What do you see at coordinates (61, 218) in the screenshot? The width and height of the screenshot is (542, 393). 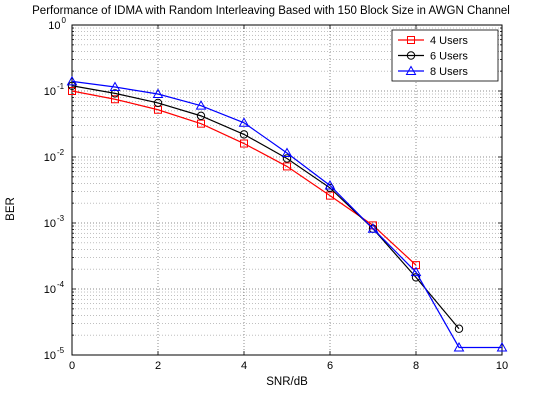 I see `y-tick-exponent: -3` at bounding box center [61, 218].